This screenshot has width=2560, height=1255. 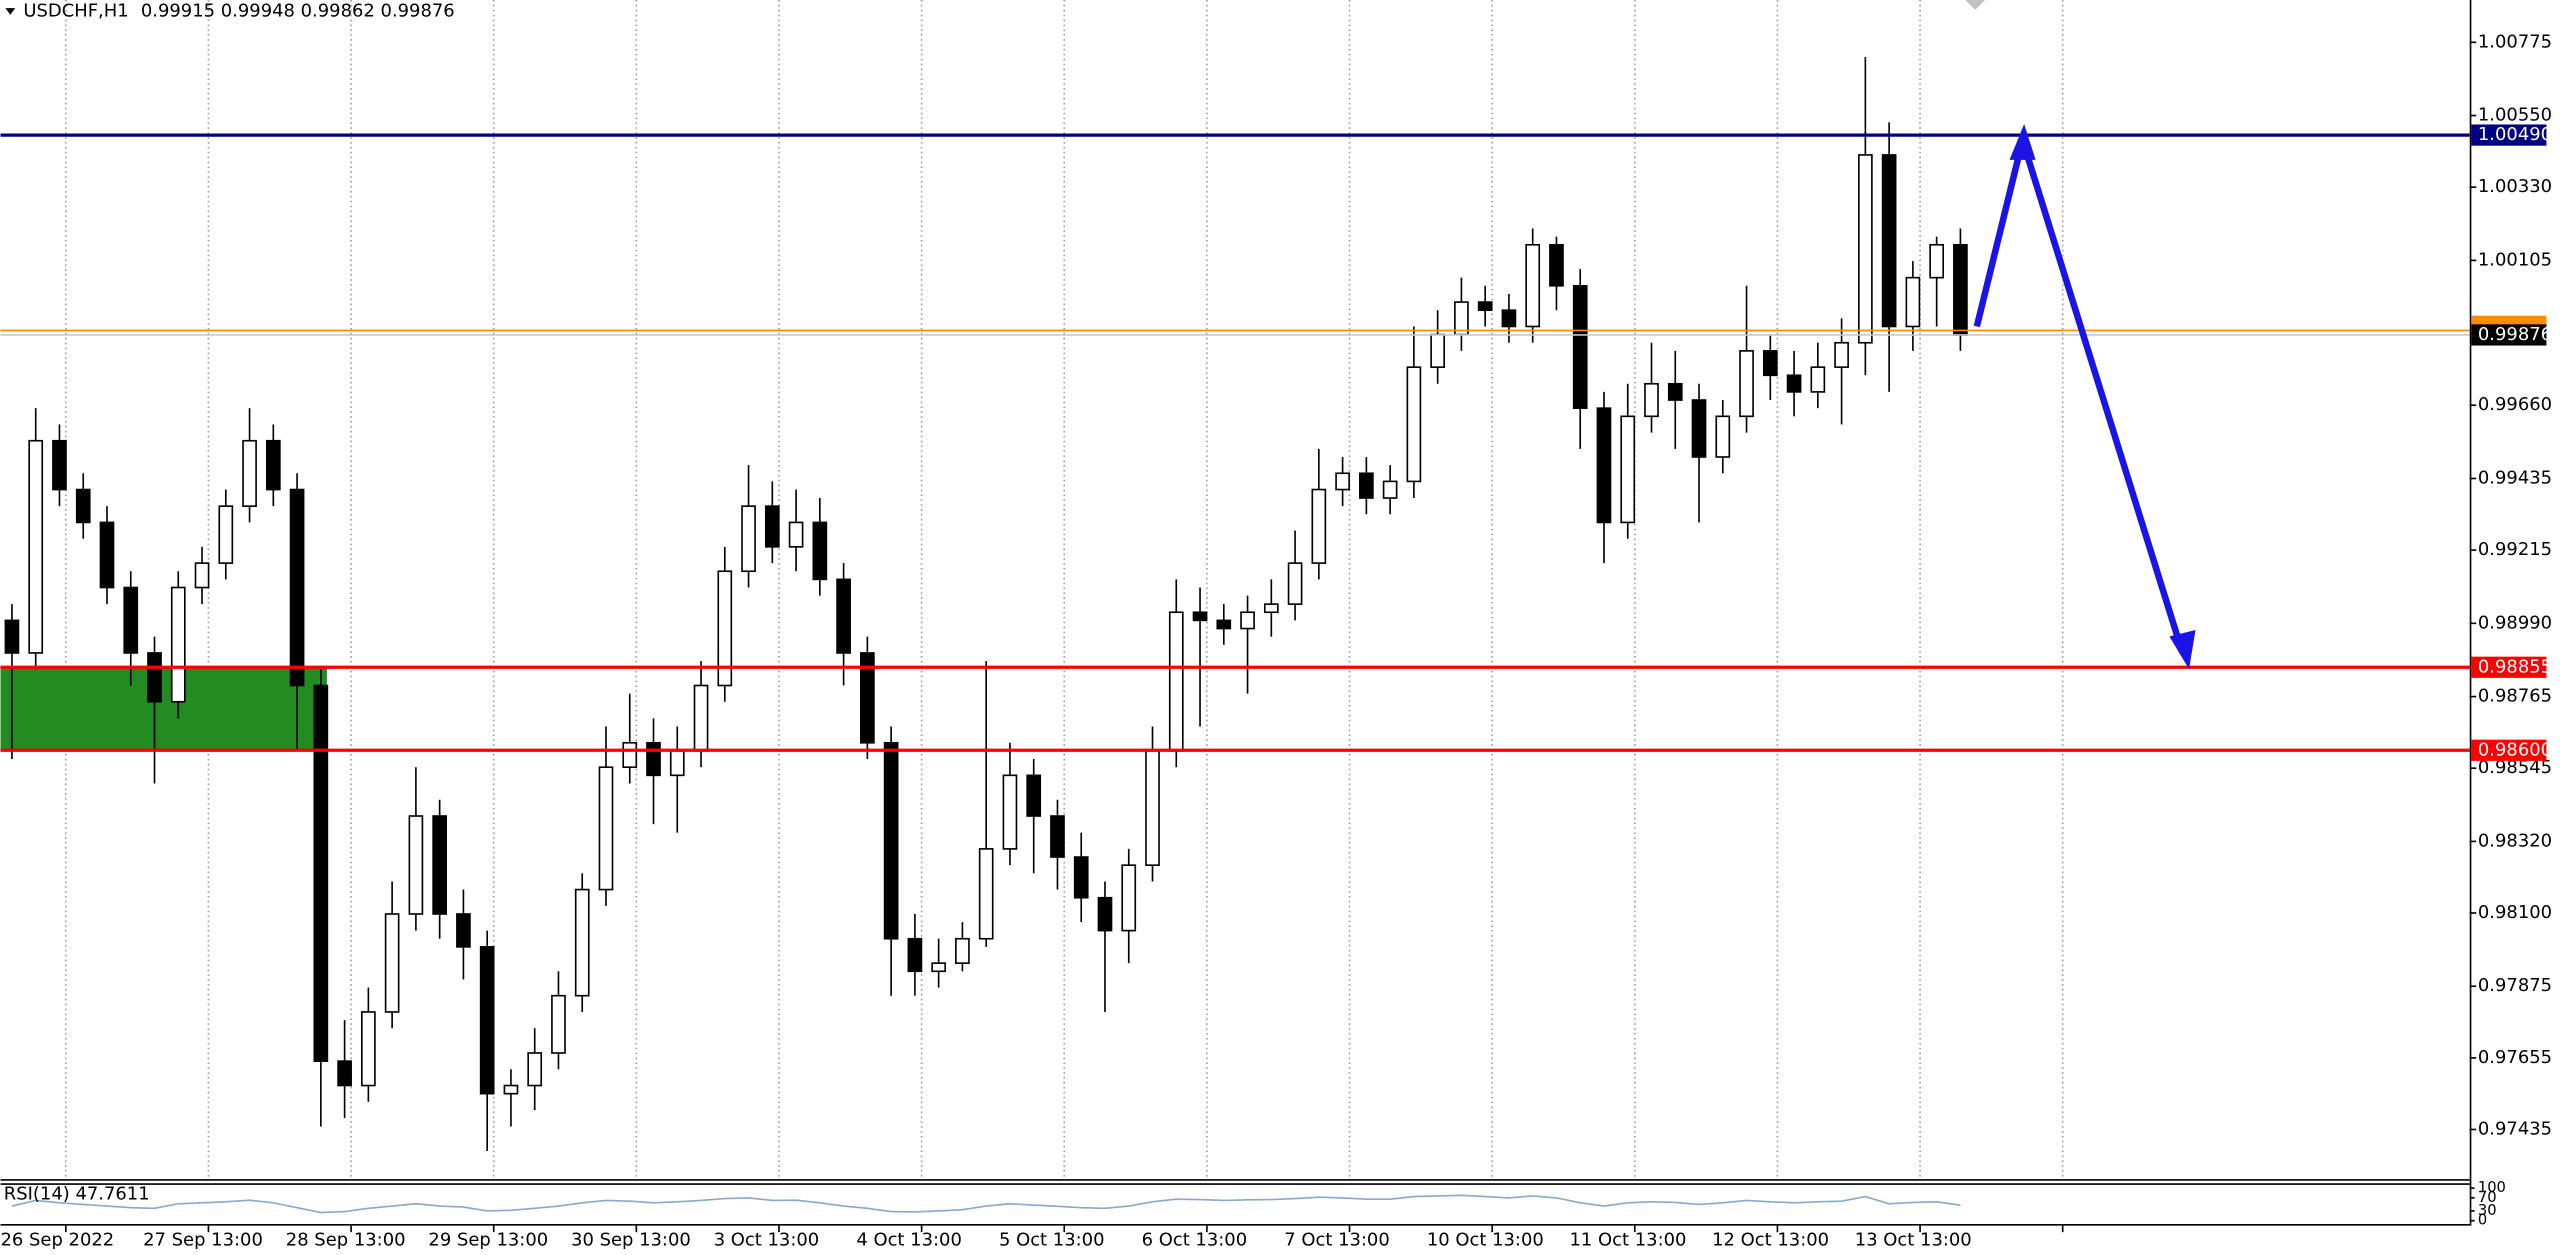 I want to click on x-tick-label: 10 Oct 13:00, so click(x=1485, y=1239).